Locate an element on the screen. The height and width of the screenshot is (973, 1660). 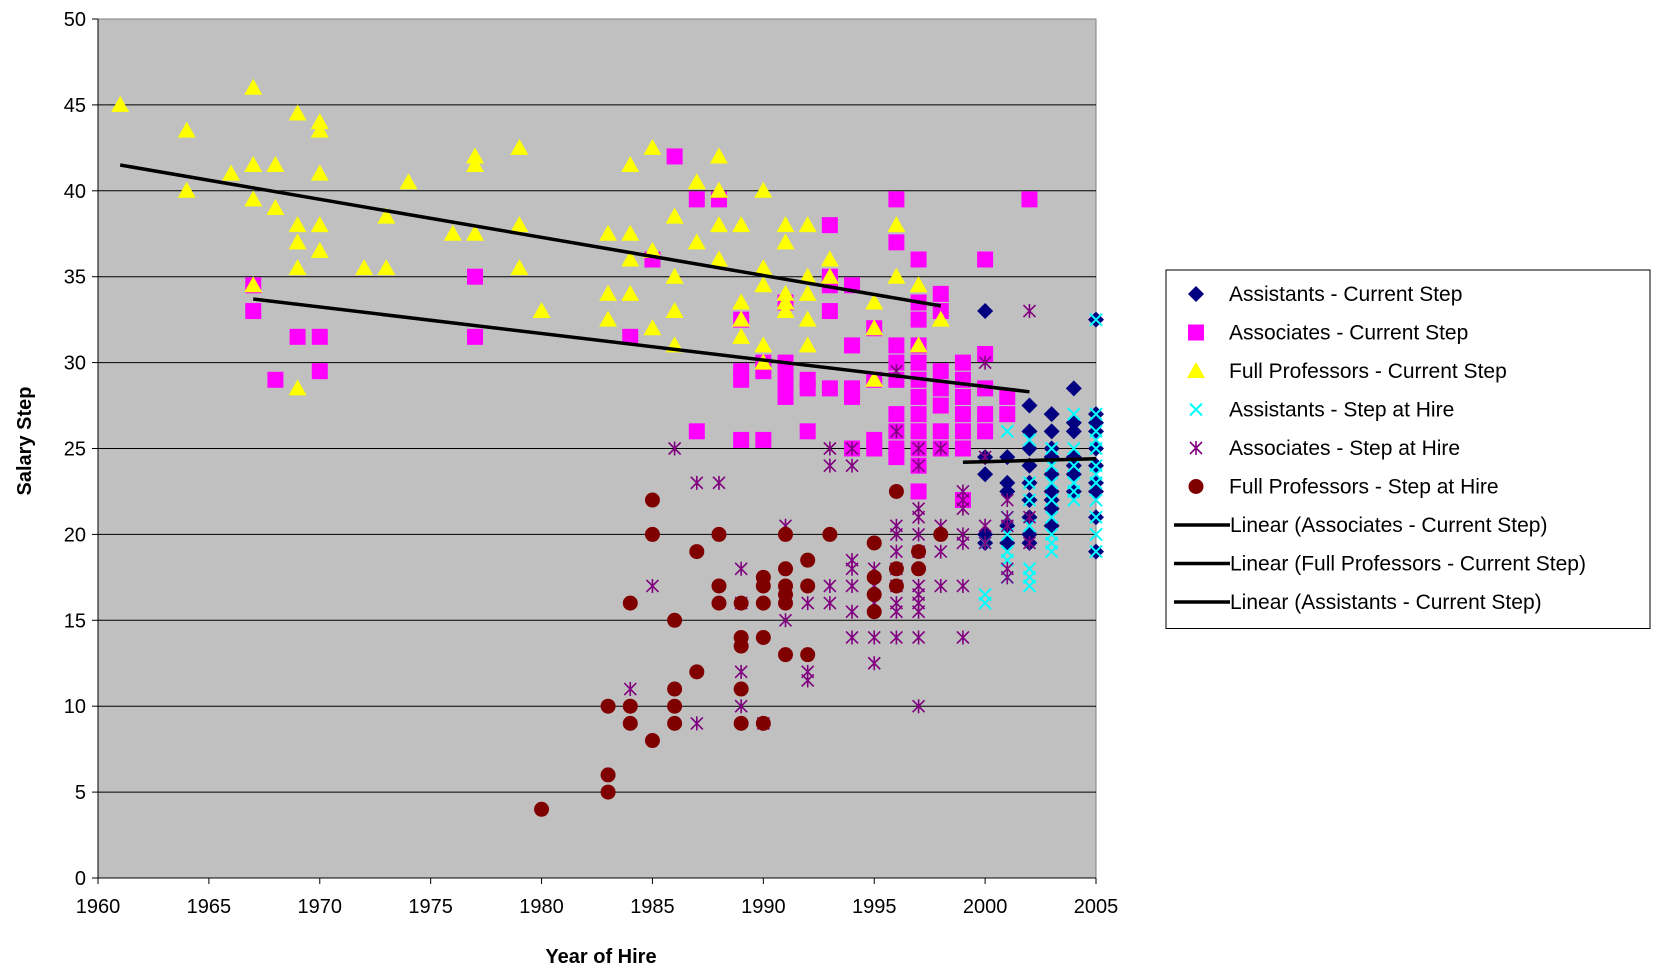
legend-label: Linear (Full Professors - Current Step) is located at coordinates (1408, 564).